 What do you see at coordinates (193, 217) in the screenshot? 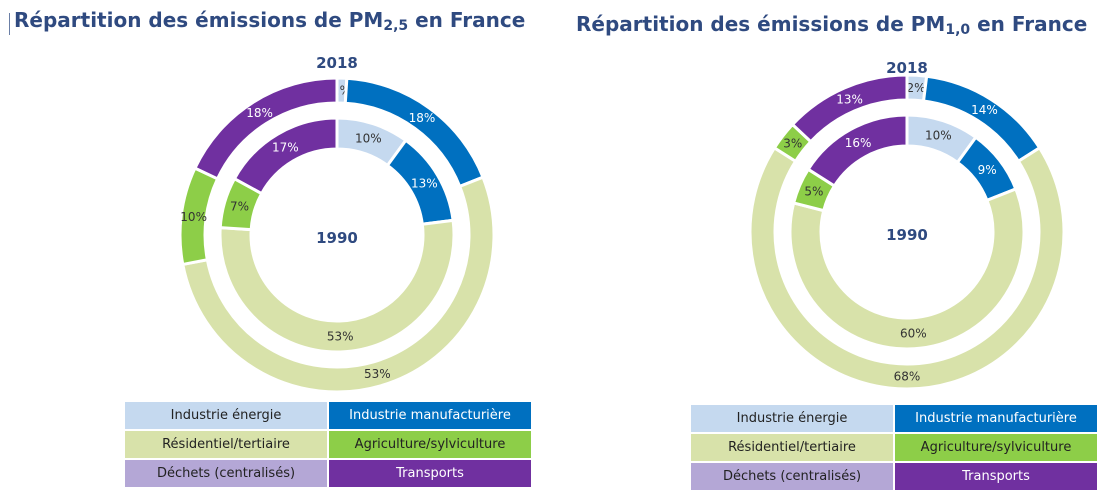
I see `2018-label-agriculture-sylviculture: 10%` at bounding box center [193, 217].